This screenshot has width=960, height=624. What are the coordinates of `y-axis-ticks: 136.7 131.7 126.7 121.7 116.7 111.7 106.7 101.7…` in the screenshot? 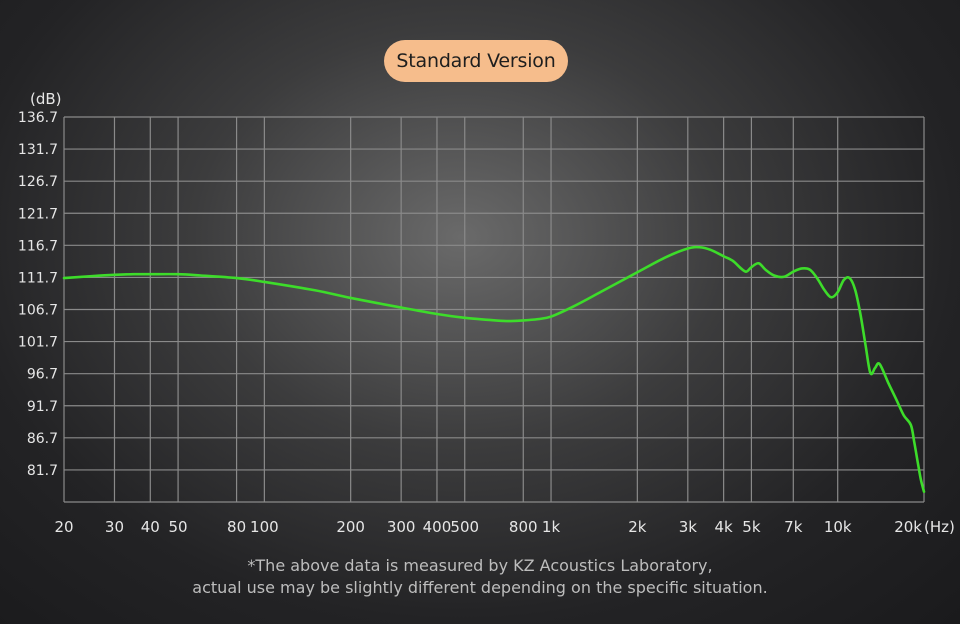 It's located at (38, 294).